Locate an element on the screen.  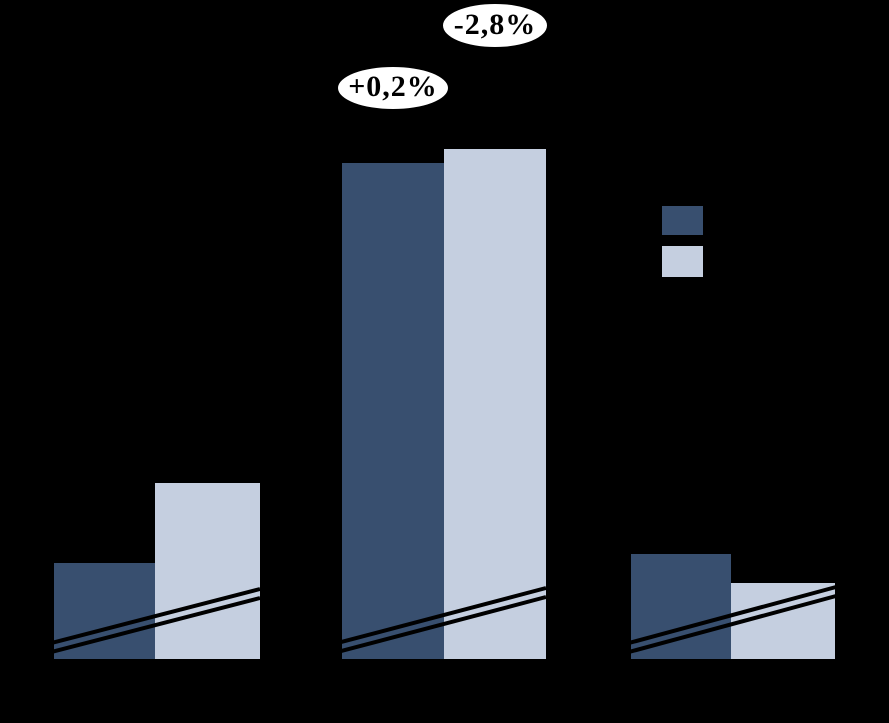
callout-plus-label: +0,2% is located at coordinates (393, 86).